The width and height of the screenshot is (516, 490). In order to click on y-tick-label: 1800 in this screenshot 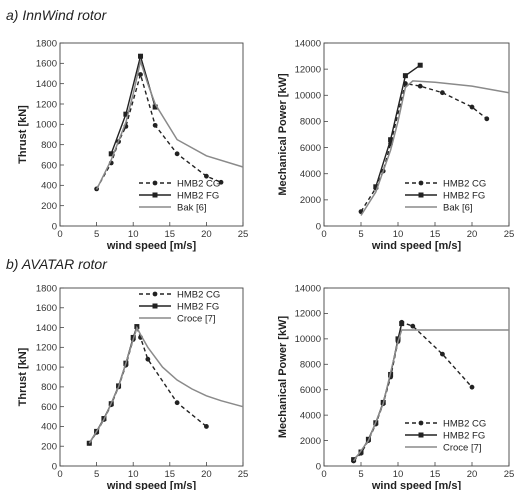, I will do `click(46, 43)`.